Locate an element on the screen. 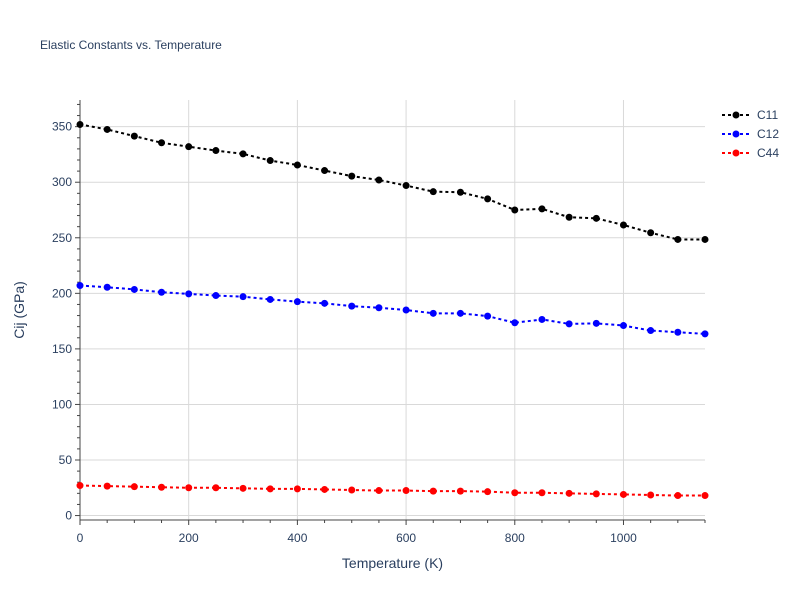 The image size is (800, 600). y-axis-title: Cij (GPa) is located at coordinates (19, 310).